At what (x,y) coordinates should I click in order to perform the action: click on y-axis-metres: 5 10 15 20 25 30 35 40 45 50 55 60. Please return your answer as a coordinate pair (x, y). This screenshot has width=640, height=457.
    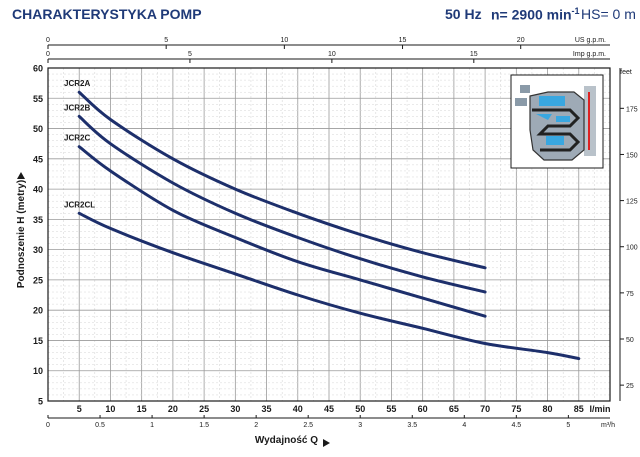
    Looking at the image, I should click on (38, 235).